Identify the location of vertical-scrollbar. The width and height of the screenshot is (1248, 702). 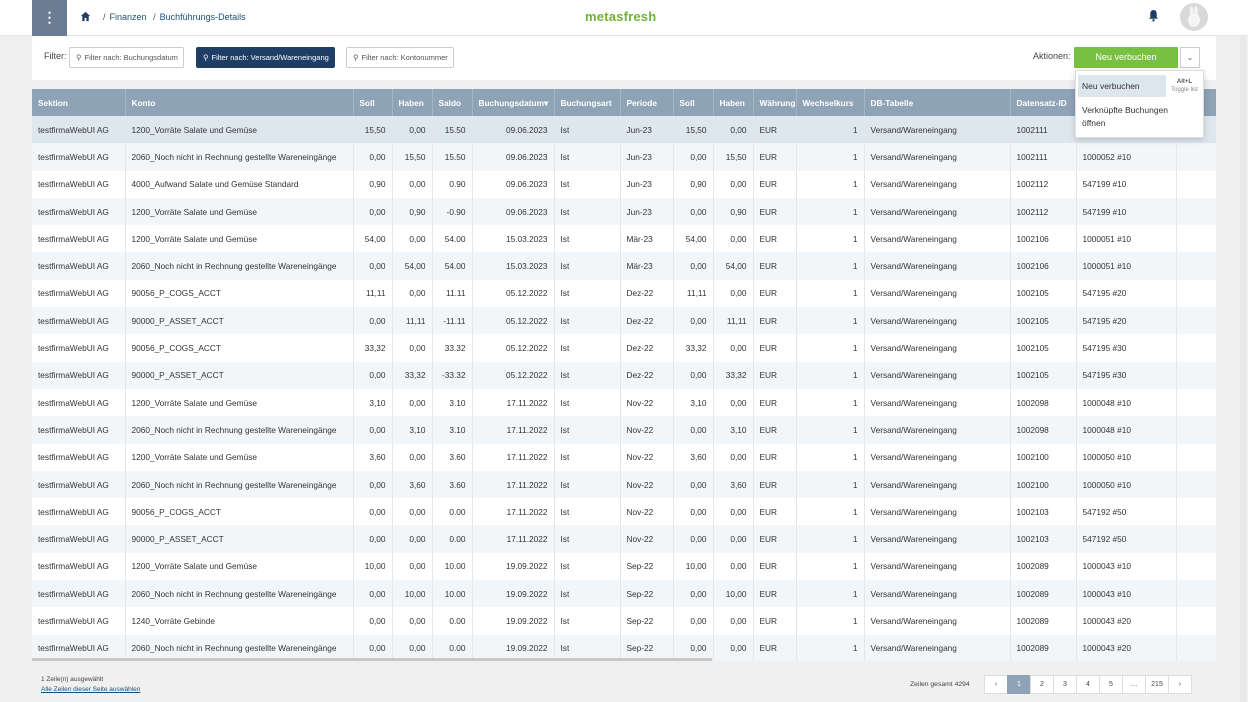
(1243, 369).